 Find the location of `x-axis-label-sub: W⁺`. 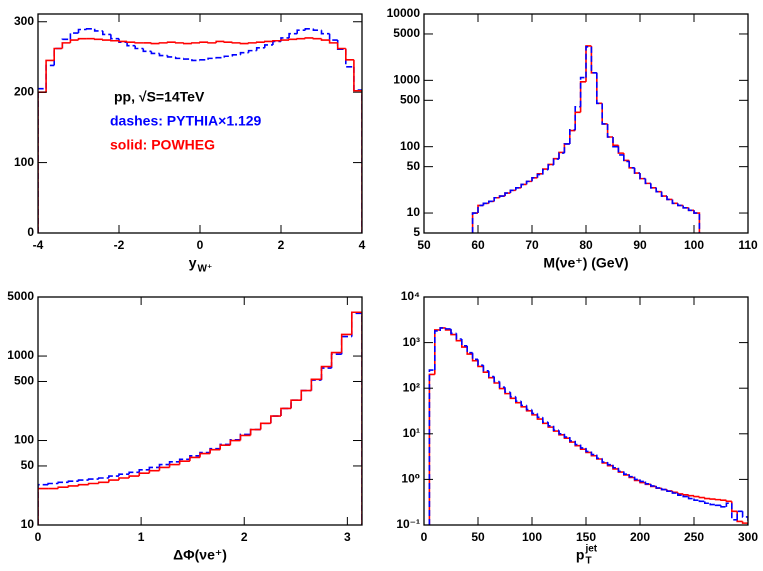

x-axis-label-sub: W⁺ is located at coordinates (205, 269).